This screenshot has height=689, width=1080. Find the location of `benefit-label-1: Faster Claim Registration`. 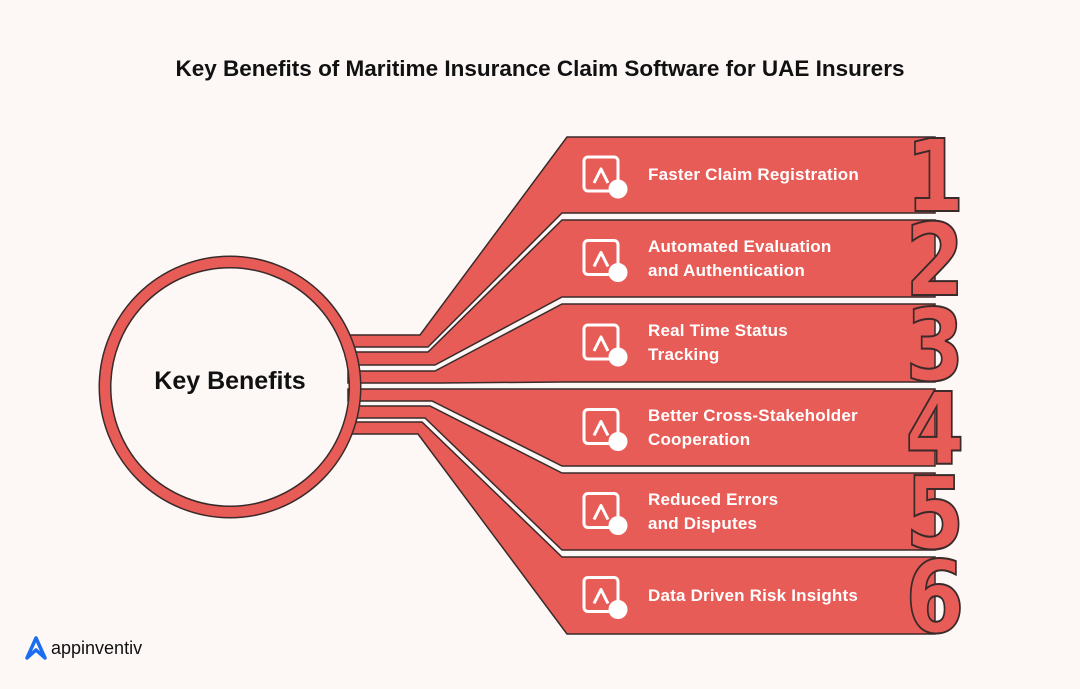

benefit-label-1: Faster Claim Registration is located at coordinates (753, 175).